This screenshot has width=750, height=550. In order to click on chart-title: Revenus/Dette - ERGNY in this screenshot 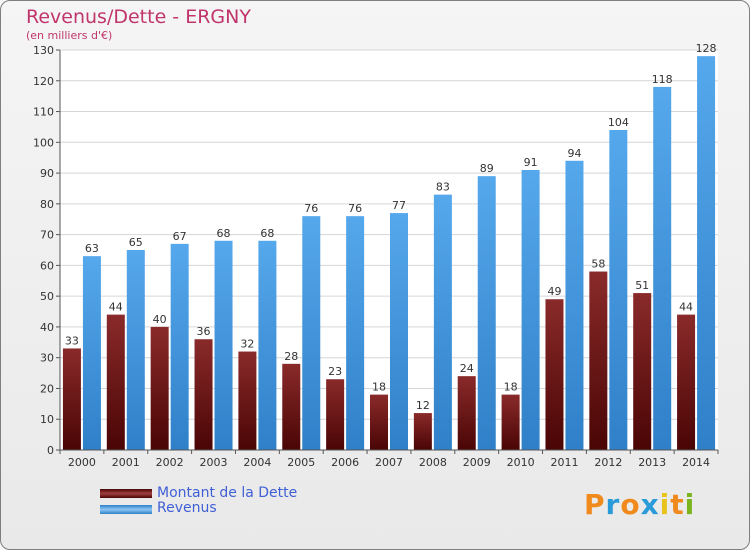, I will do `click(138, 17)`.